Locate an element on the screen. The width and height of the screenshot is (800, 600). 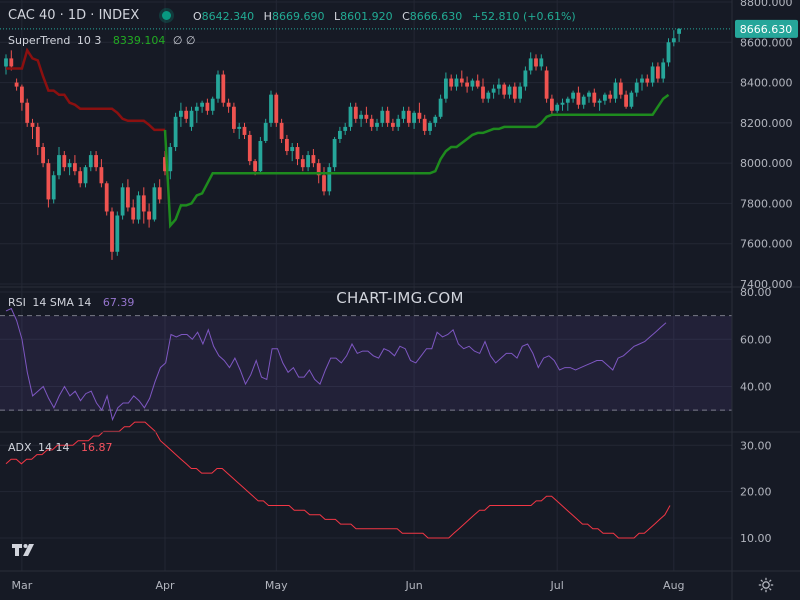
time-tick-label: Mar is located at coordinates (22, 585).